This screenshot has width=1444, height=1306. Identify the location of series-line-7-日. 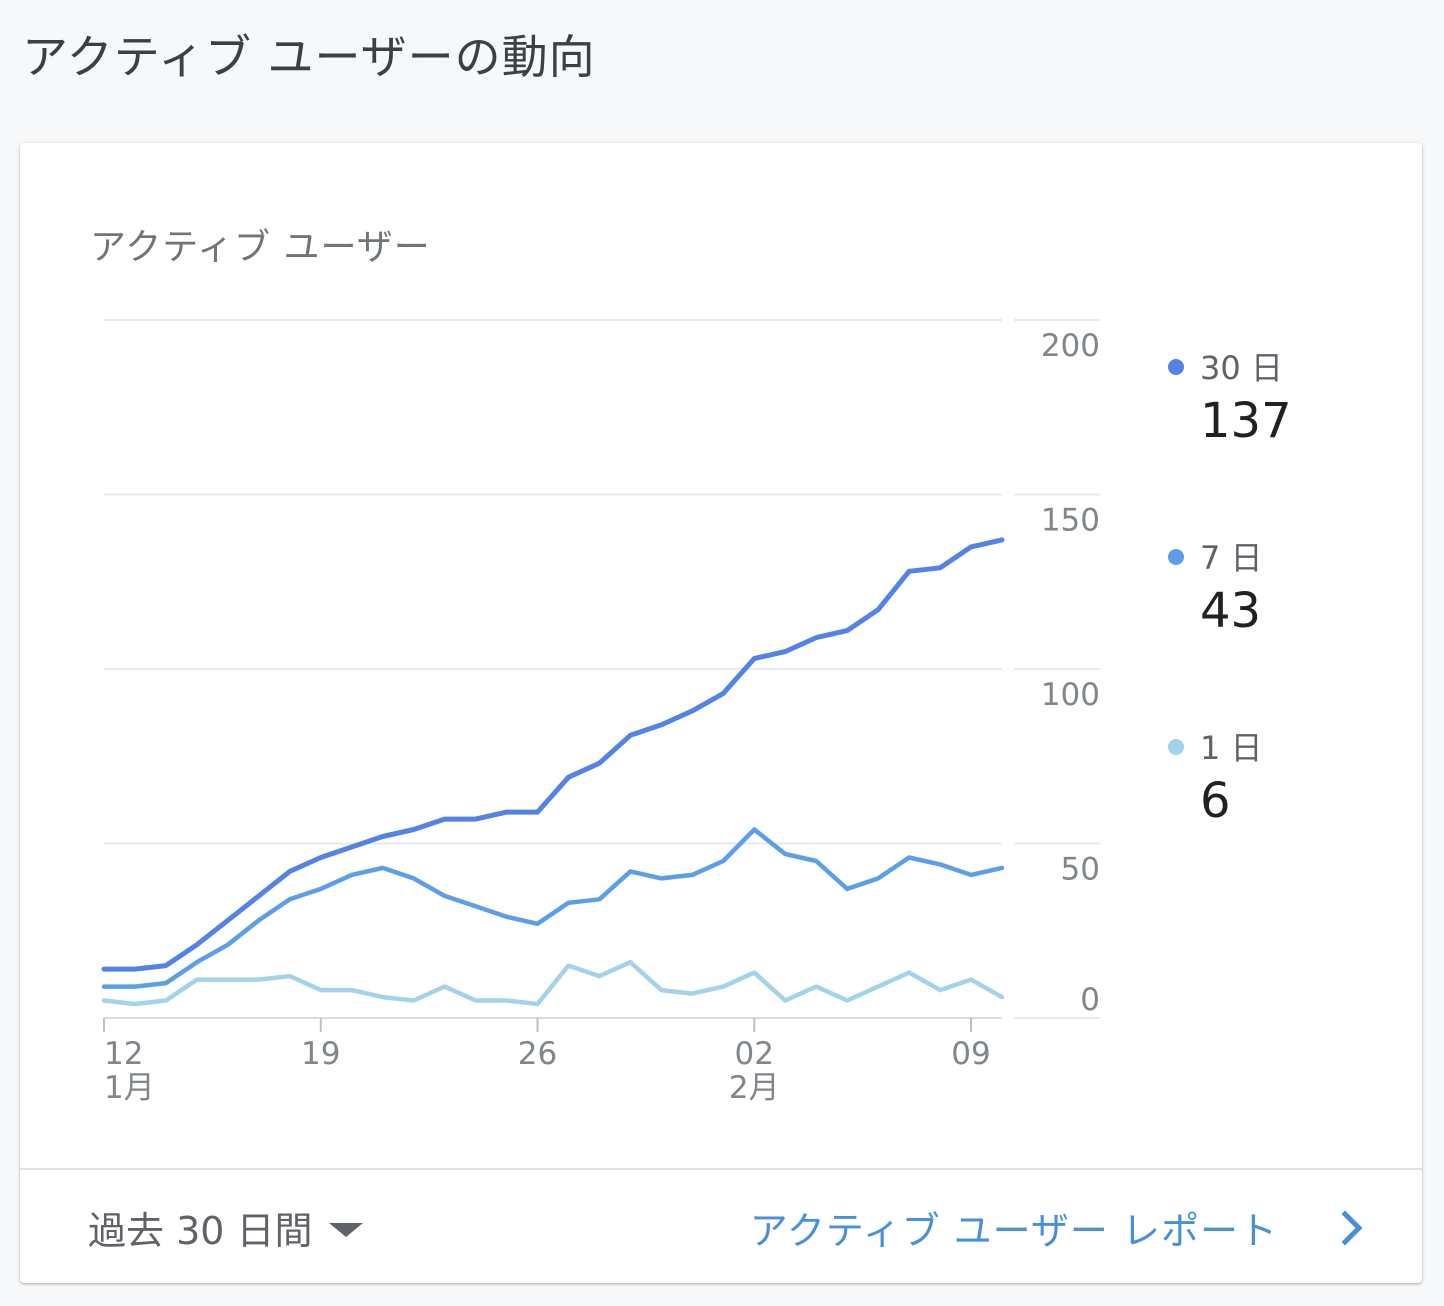
(553, 908).